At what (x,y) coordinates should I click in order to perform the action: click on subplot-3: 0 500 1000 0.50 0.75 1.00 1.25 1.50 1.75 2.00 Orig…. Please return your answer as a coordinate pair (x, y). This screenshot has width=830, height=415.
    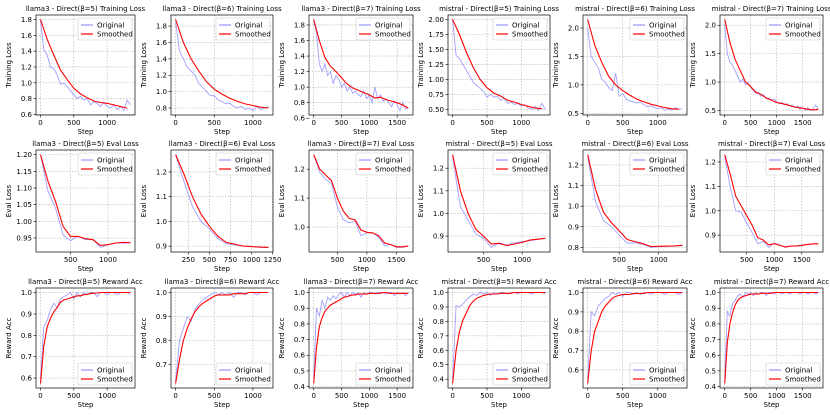
    Looking at the image, I should click on (488, 70).